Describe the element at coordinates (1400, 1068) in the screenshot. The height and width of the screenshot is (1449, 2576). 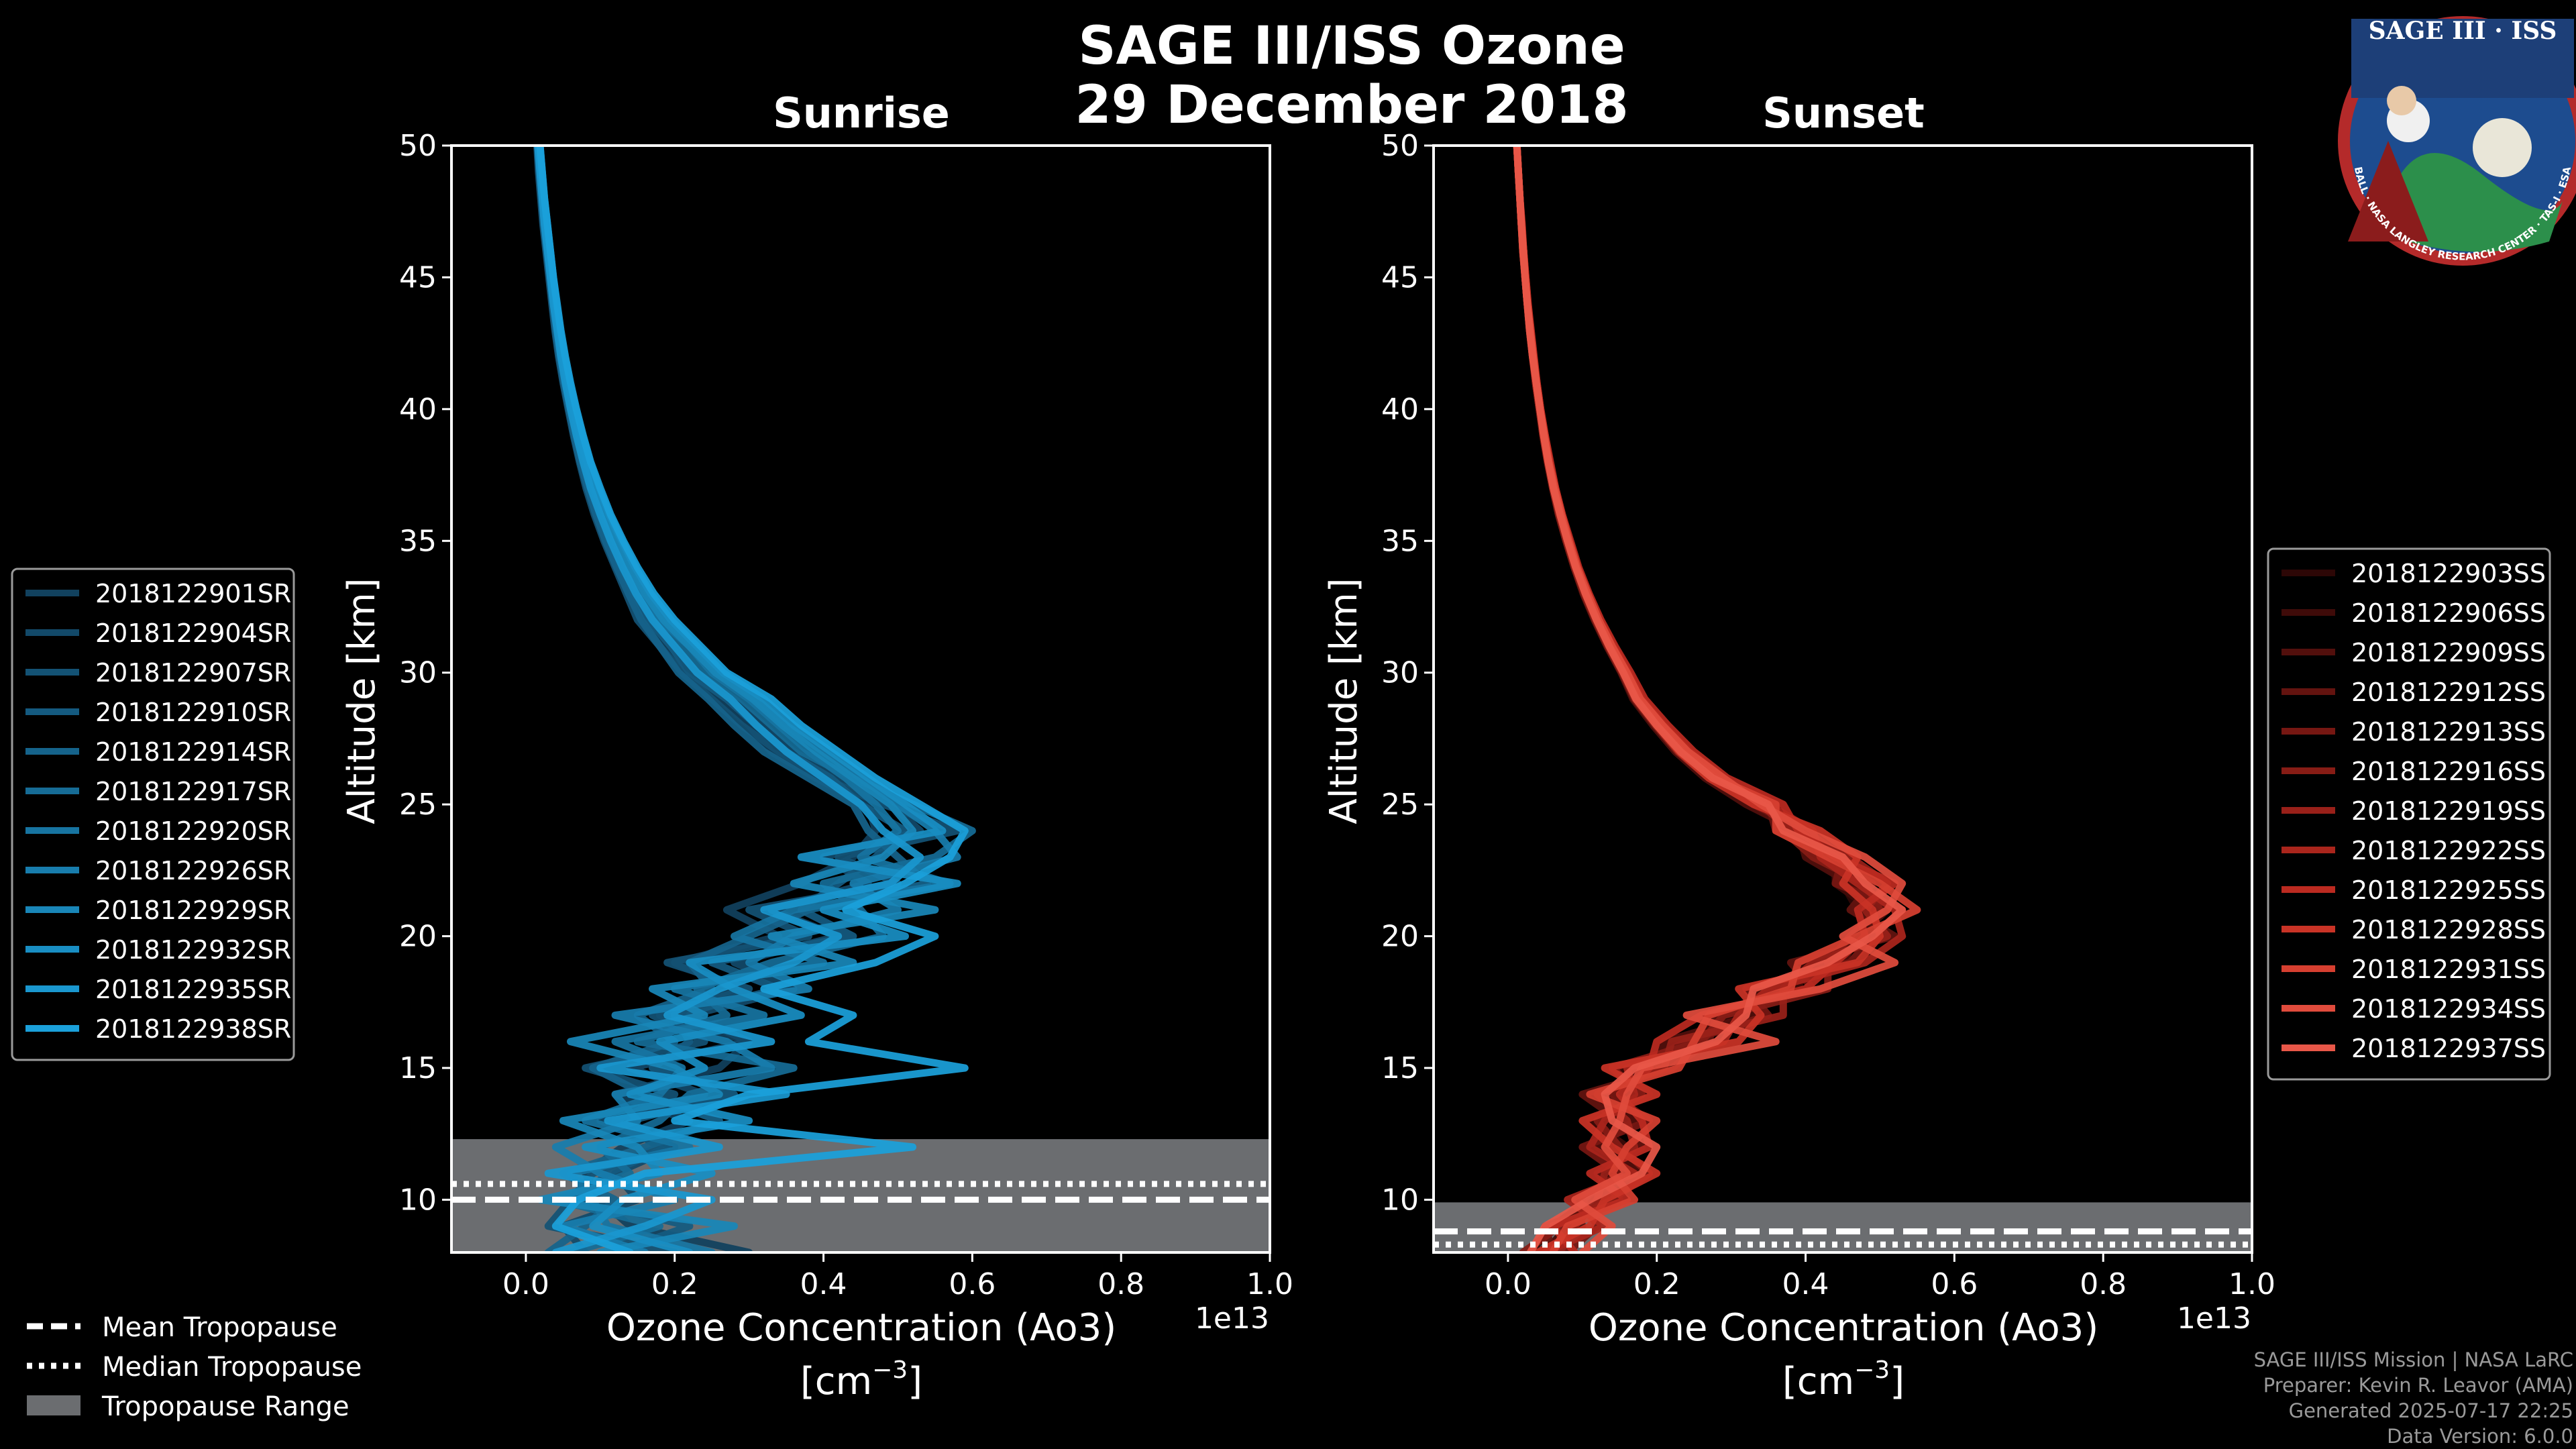
I see `sunset-y-tick-label: 15` at that location.